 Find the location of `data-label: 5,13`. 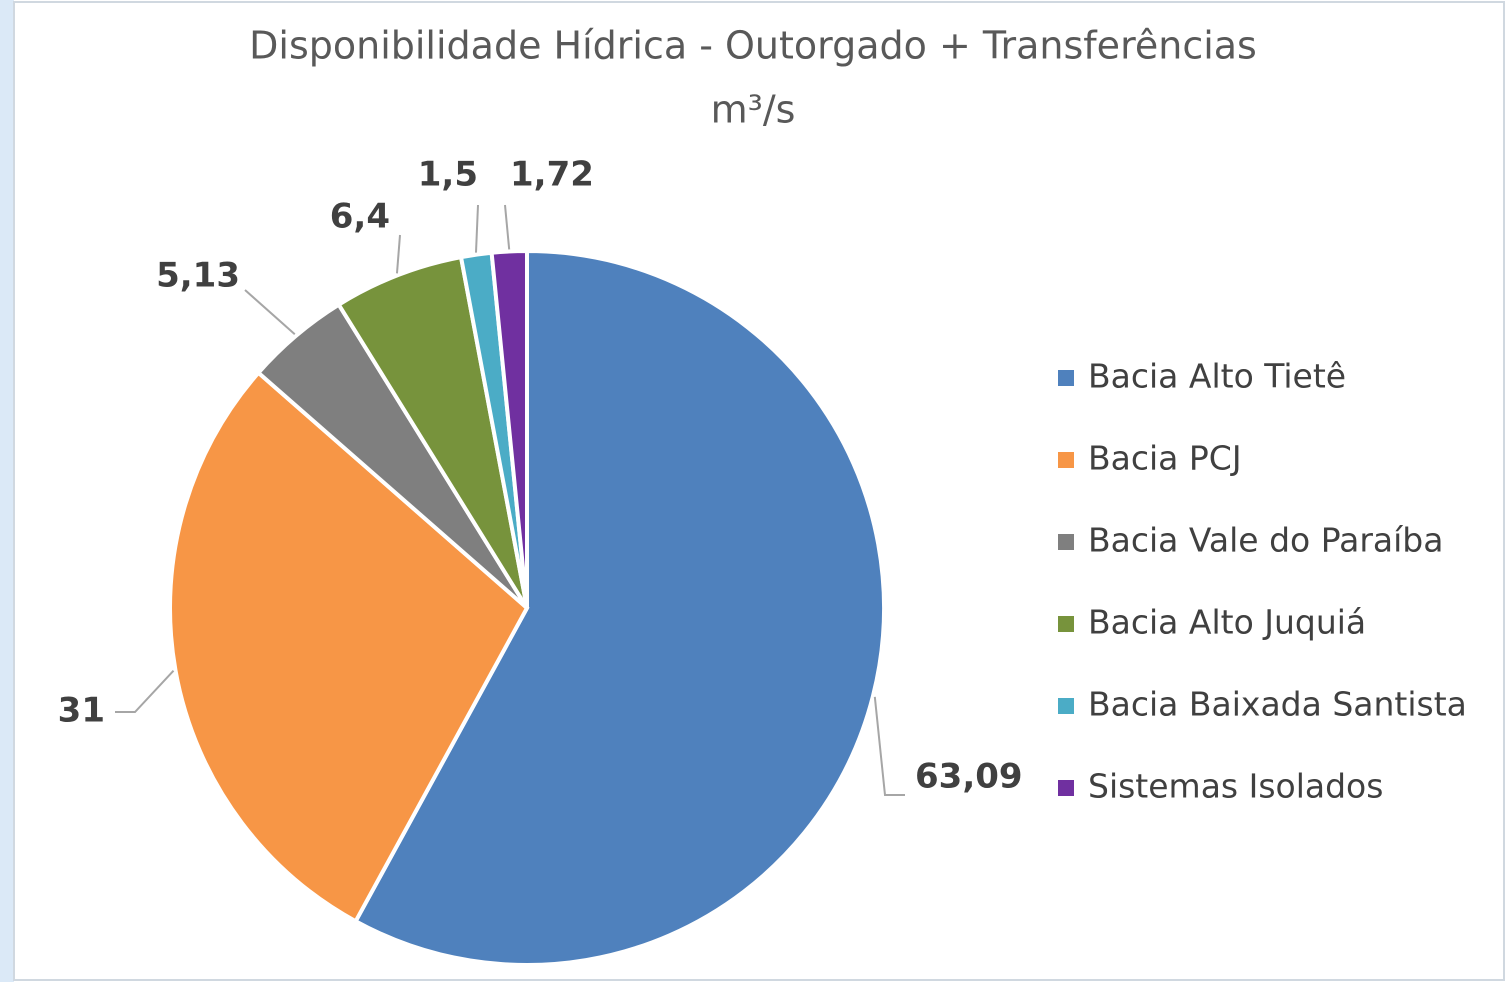

data-label: 5,13 is located at coordinates (198, 276).